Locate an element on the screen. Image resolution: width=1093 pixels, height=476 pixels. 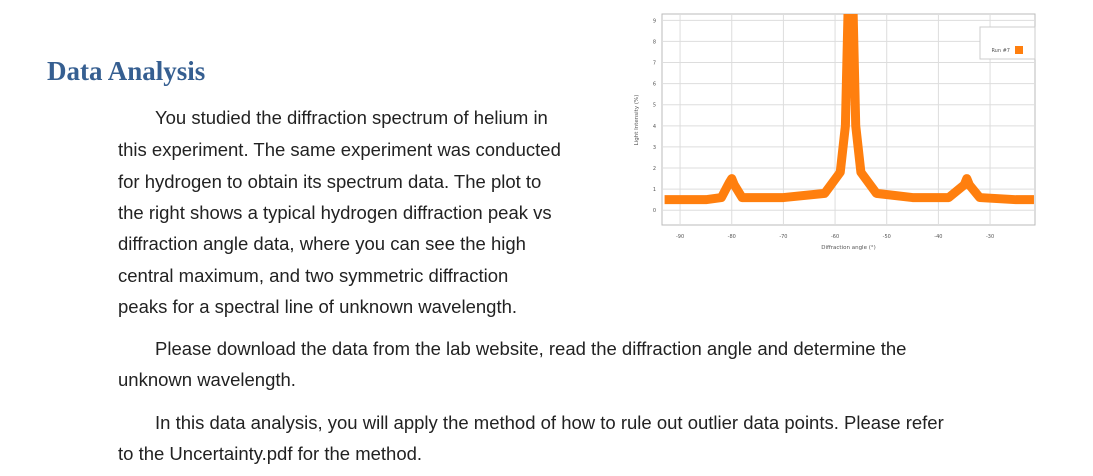
legend-label: Run #7 is located at coordinates (1000, 51).